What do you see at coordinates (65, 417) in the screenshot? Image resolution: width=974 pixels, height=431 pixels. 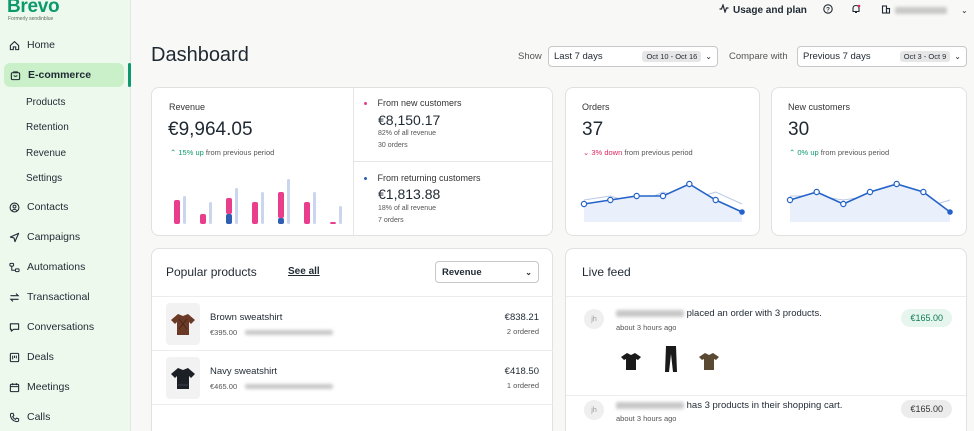 I see `sidebar-item-calls: Calls` at bounding box center [65, 417].